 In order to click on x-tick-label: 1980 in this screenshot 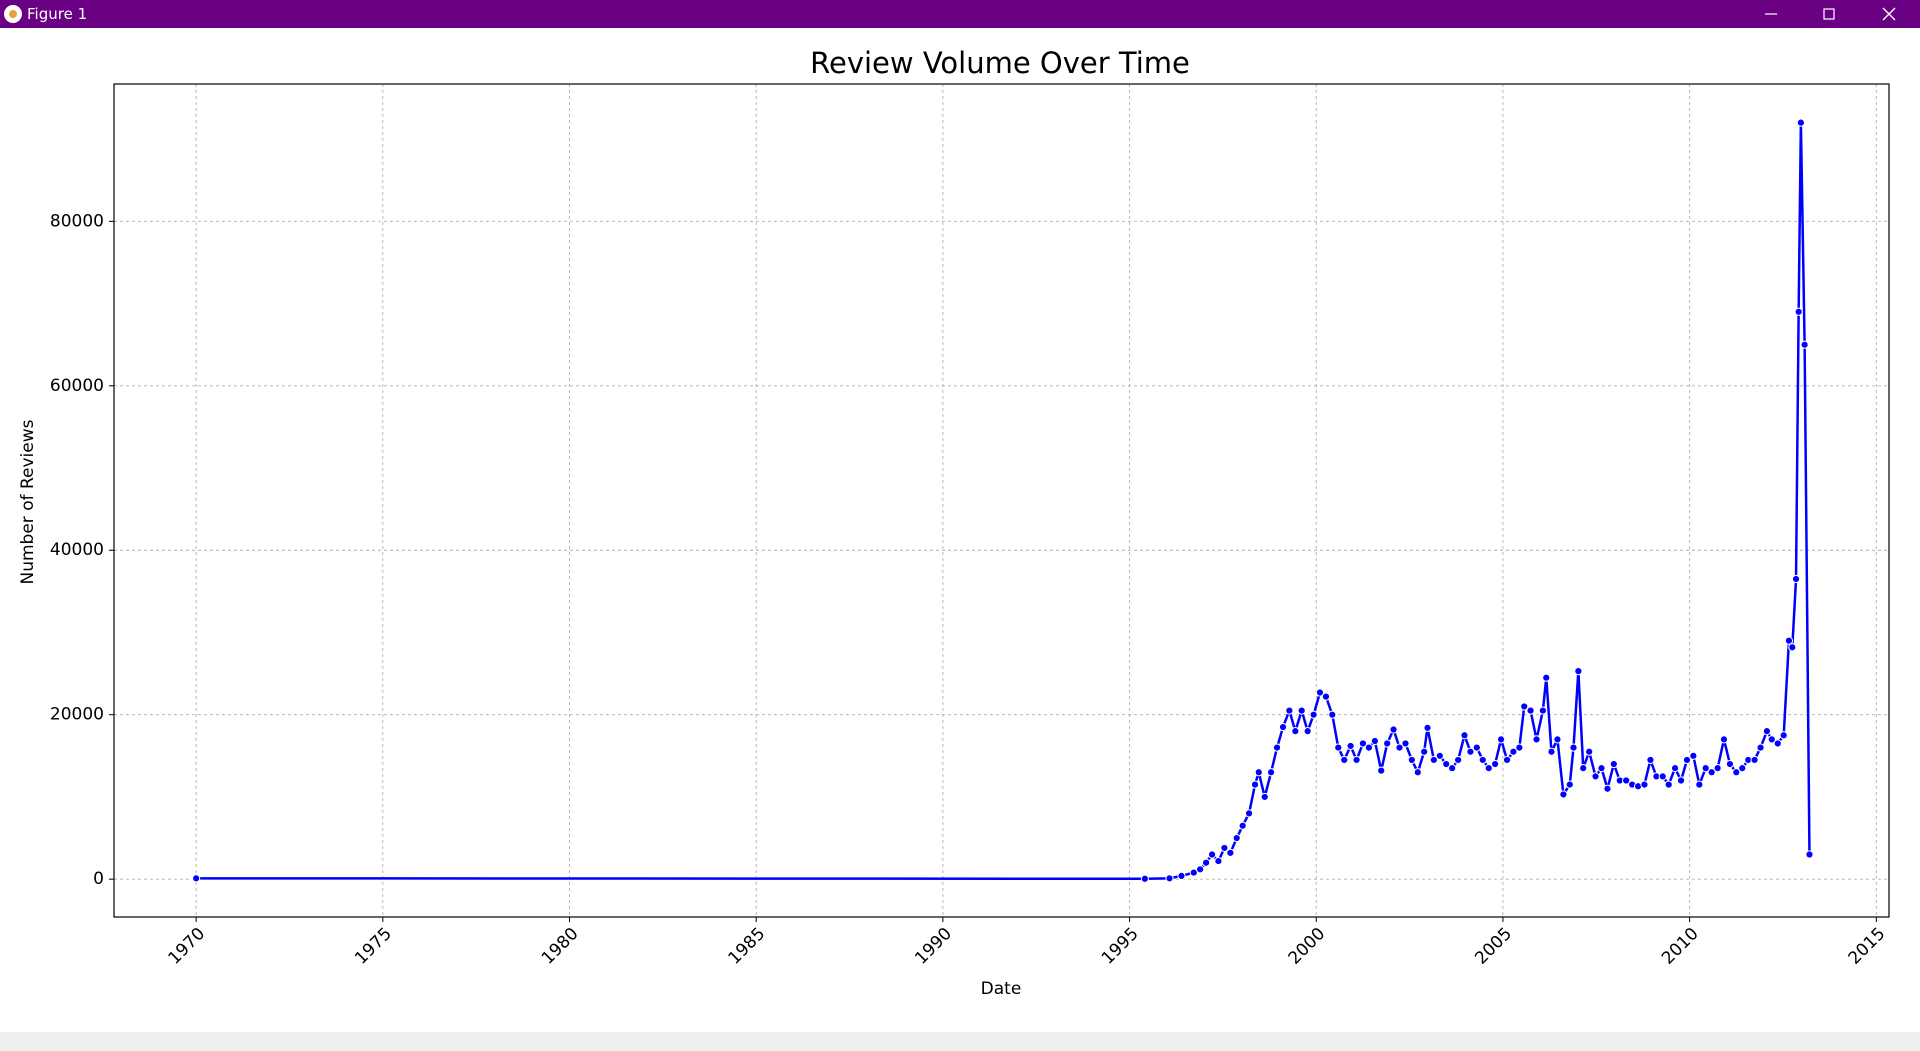, I will do `click(560, 946)`.